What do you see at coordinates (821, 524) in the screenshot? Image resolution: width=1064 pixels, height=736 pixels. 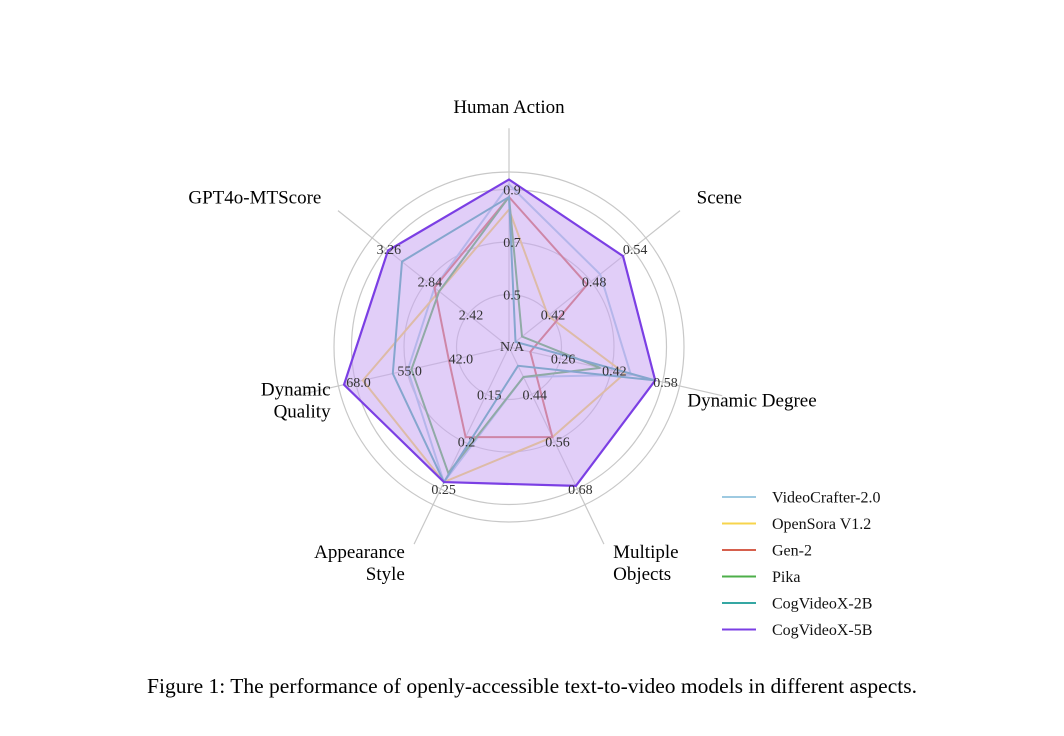 I see `legend-label: OpenSora V1.2` at bounding box center [821, 524].